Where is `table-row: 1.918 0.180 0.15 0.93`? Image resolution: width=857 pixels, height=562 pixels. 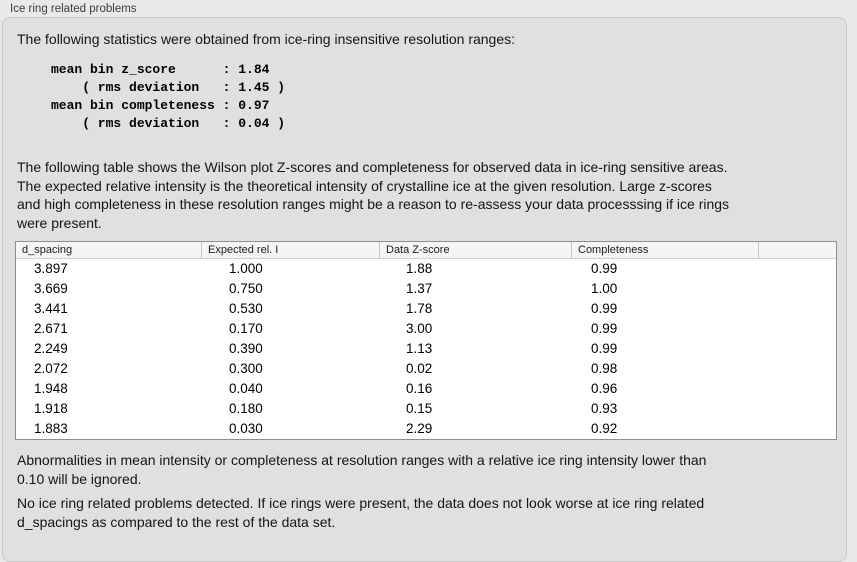 table-row: 1.918 0.180 0.15 0.93 is located at coordinates (426, 409).